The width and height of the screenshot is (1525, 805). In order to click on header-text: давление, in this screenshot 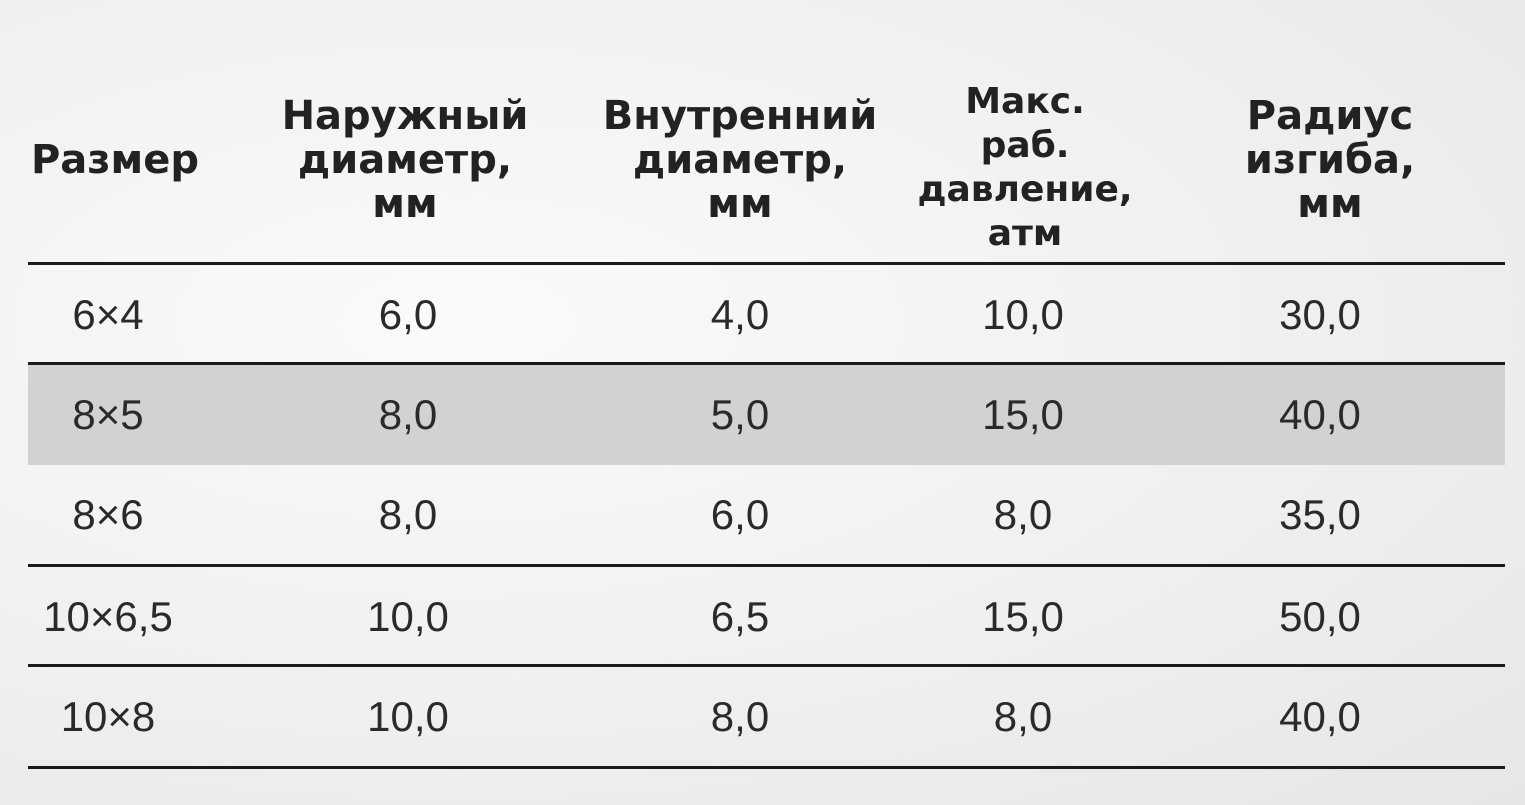, I will do `click(1025, 189)`.